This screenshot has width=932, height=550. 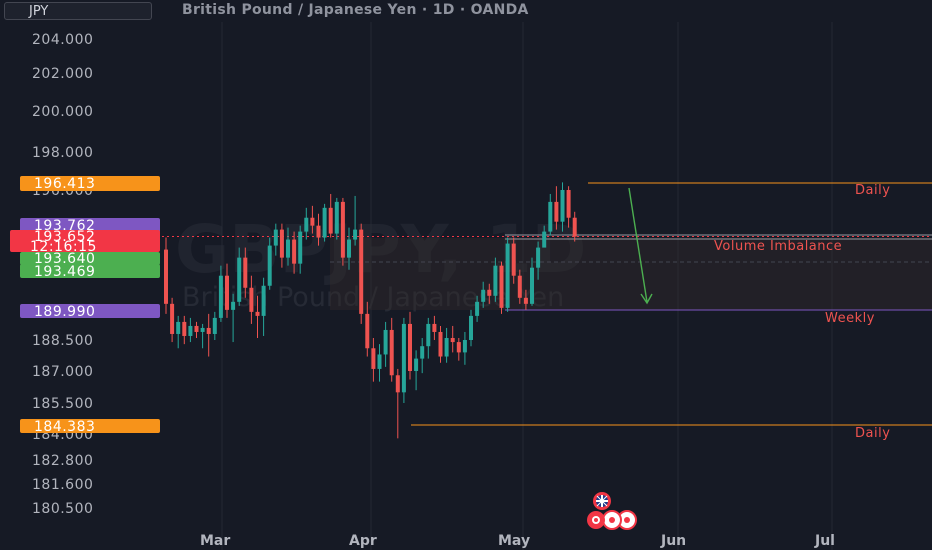 I want to click on volume-imbalance-zone, so click(x=631, y=274).